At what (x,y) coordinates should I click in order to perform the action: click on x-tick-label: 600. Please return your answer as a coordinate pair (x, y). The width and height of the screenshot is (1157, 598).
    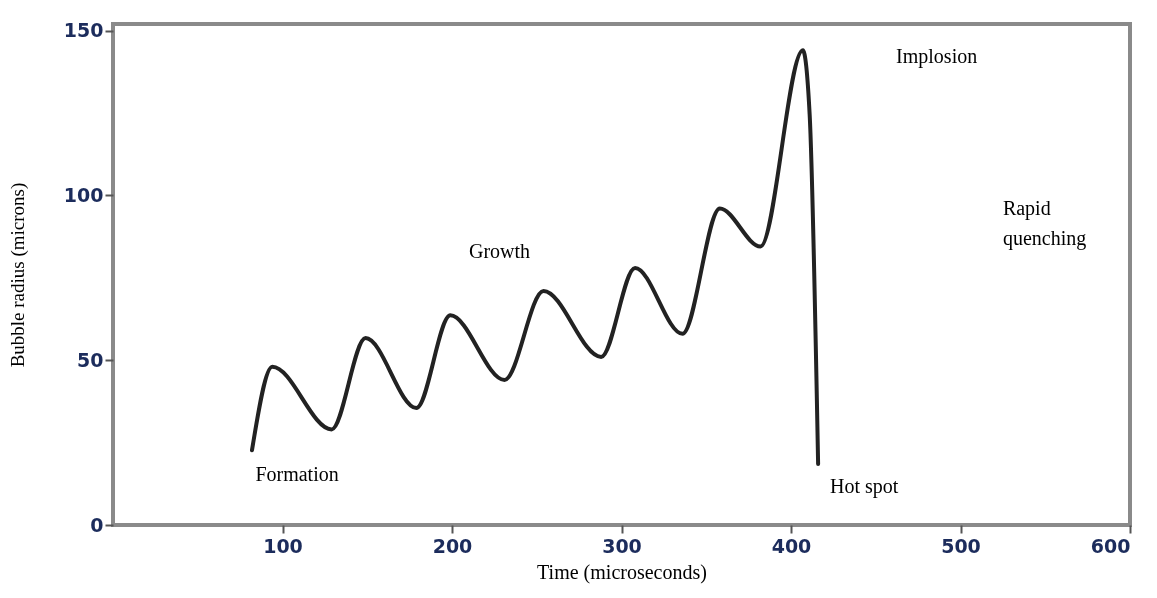
    Looking at the image, I should click on (1110, 545).